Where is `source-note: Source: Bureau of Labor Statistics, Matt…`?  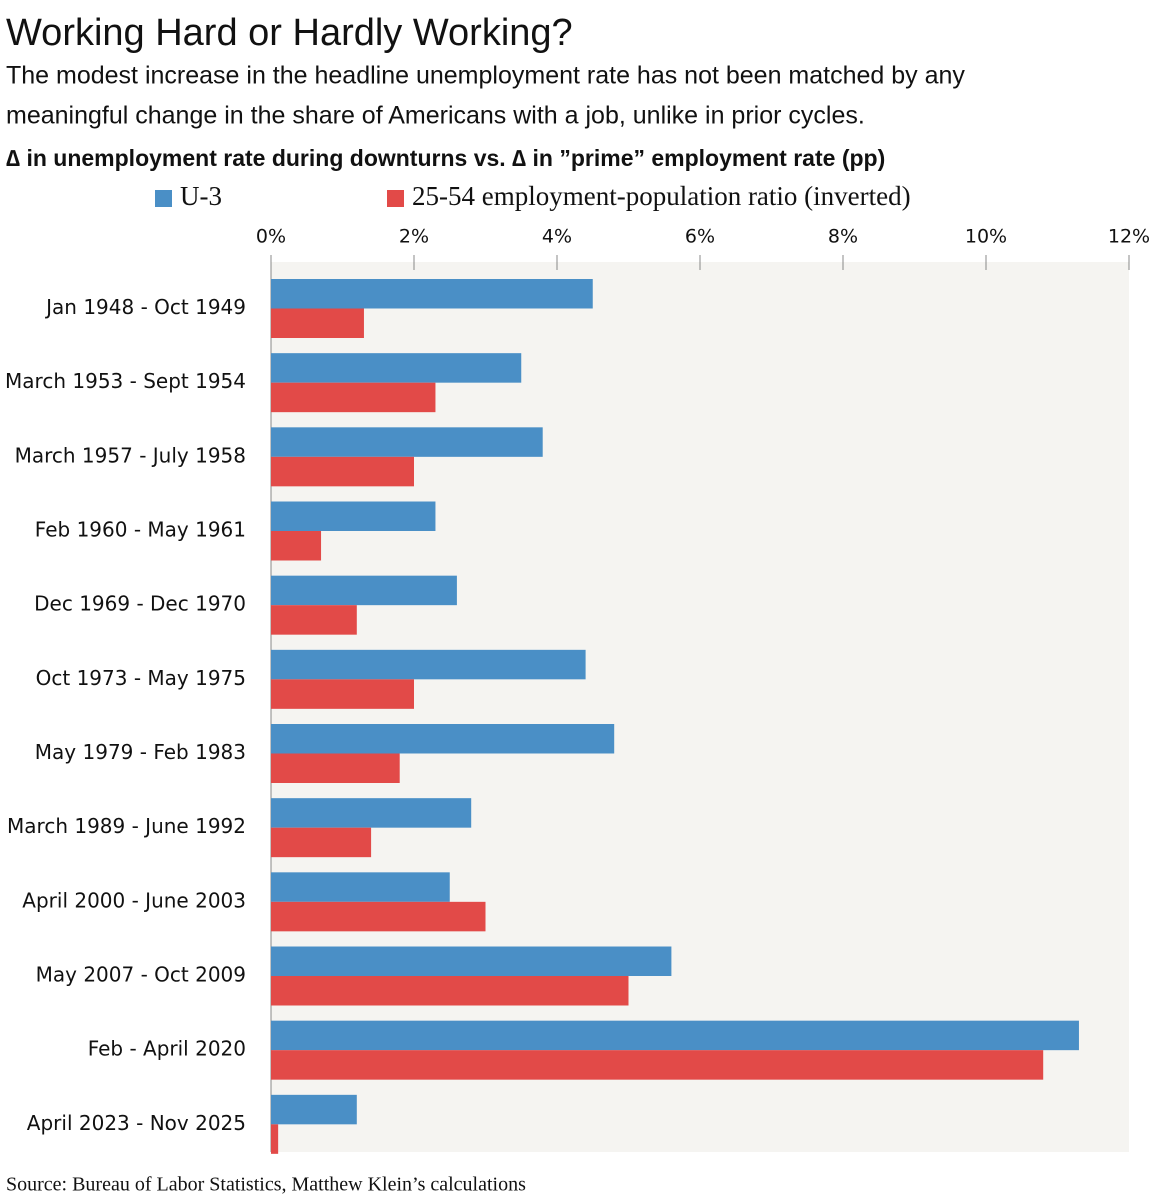 source-note: Source: Bureau of Labor Statistics, Matt… is located at coordinates (266, 1185).